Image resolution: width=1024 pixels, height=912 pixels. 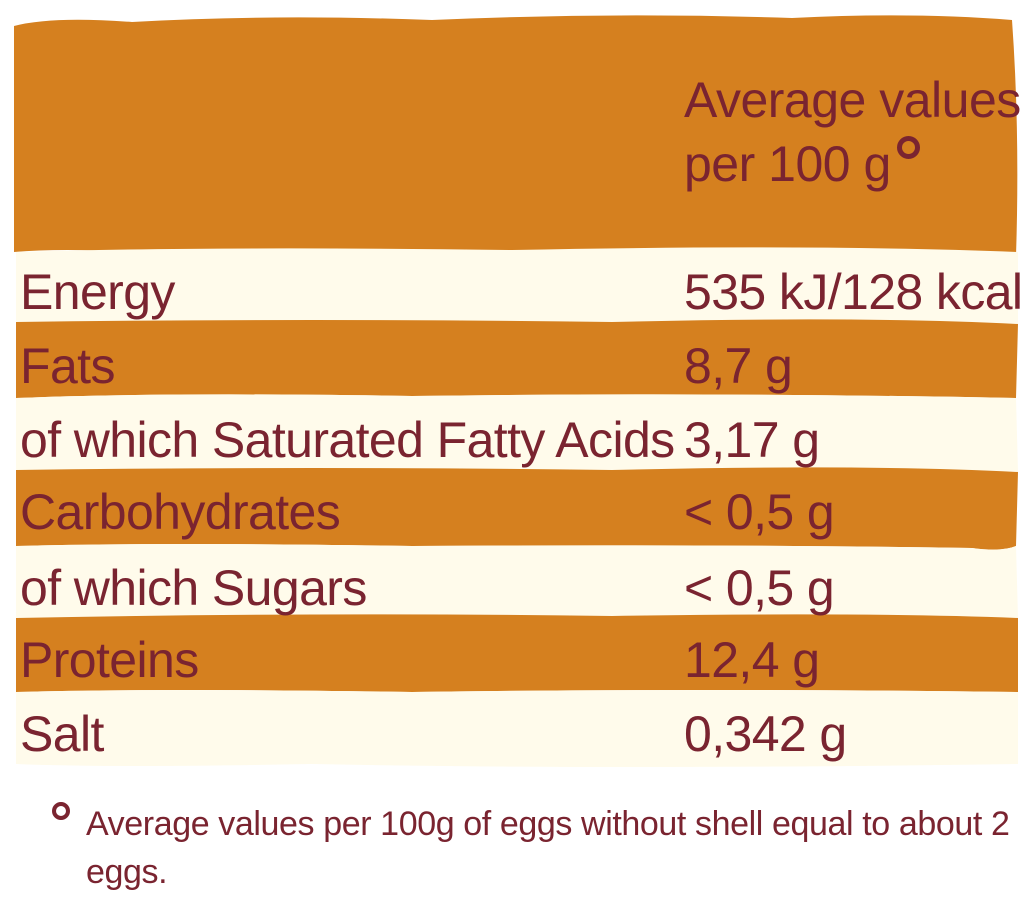 What do you see at coordinates (752, 440) in the screenshot?
I see `row-value: 3,17 g` at bounding box center [752, 440].